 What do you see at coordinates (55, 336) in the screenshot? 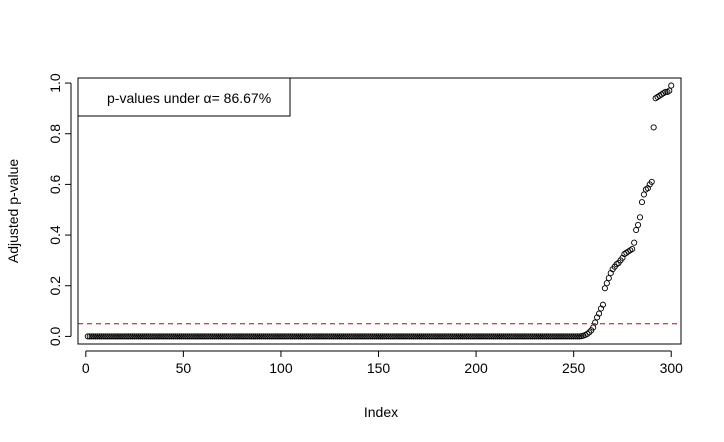
I see `y-tick-label: 0.0` at bounding box center [55, 336].